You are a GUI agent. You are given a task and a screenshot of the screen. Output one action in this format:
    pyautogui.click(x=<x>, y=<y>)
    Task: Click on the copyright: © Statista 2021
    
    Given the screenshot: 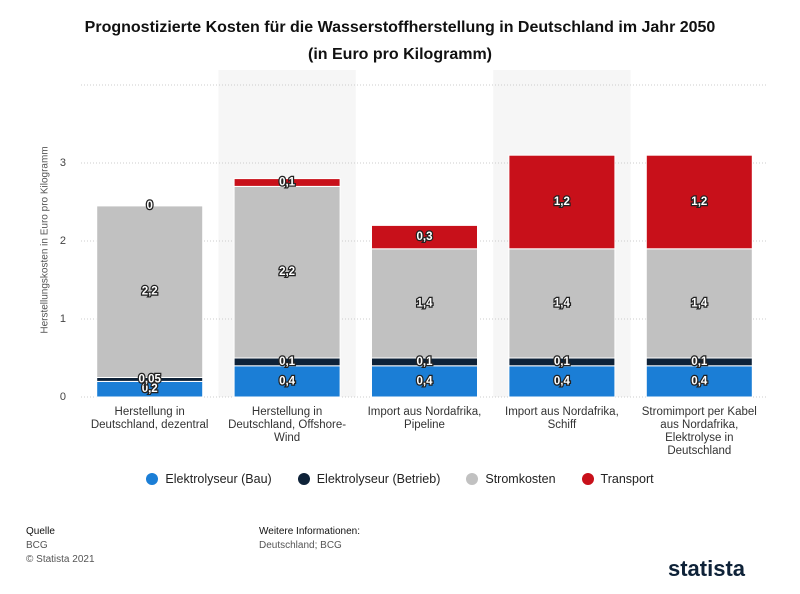 What is the action you would take?
    pyautogui.click(x=60, y=559)
    